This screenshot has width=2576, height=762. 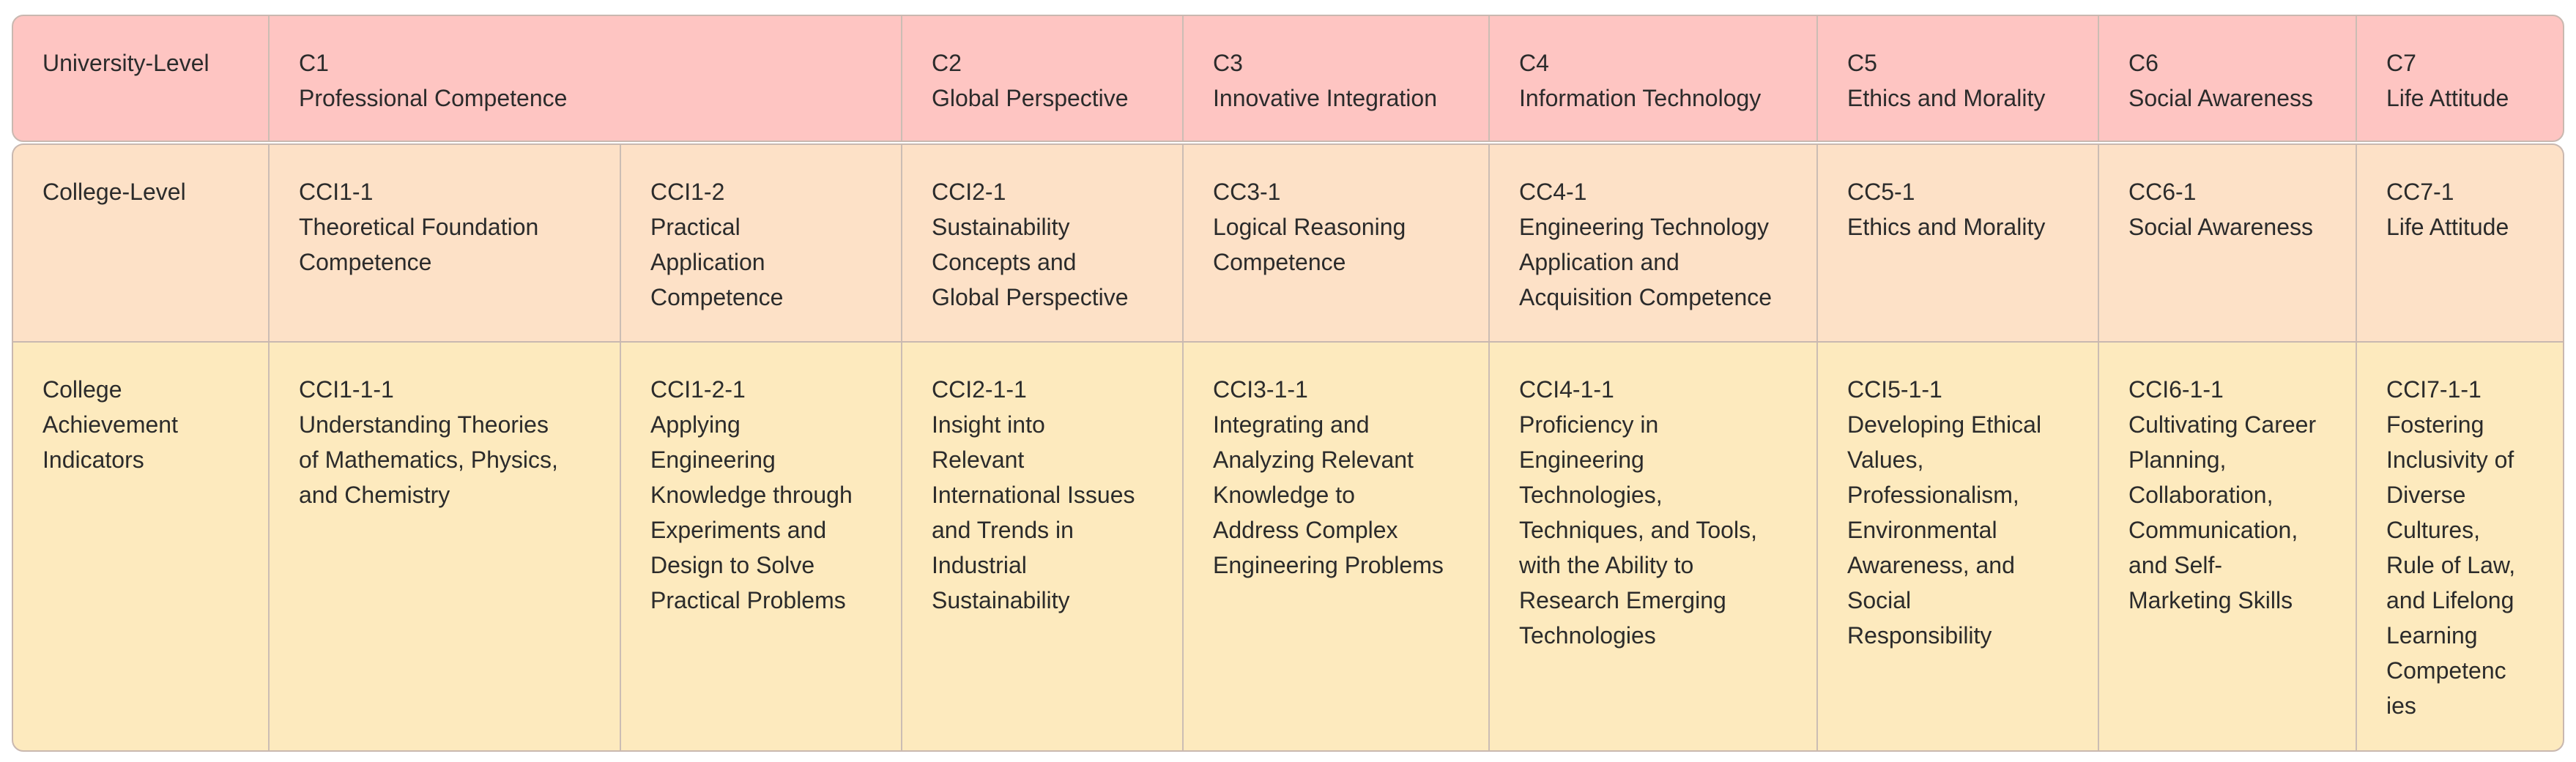 I want to click on c6-social-awareness: C6 Social Awareness, so click(x=2220, y=80).